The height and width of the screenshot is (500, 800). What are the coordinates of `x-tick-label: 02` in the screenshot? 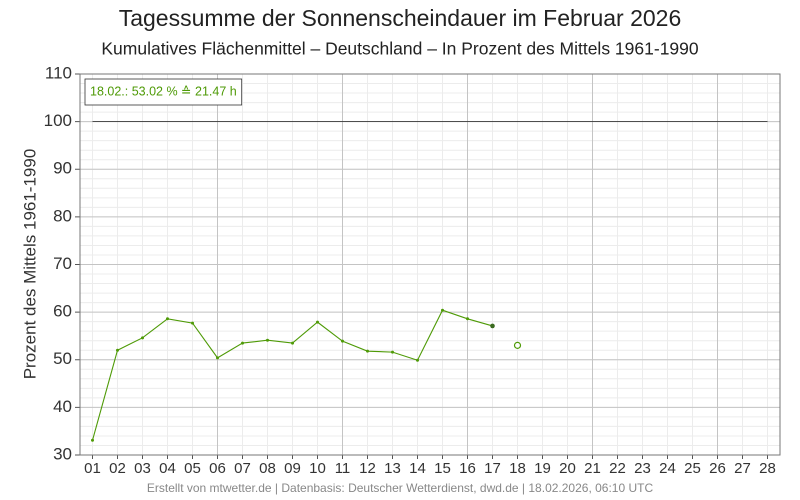 It's located at (117, 468).